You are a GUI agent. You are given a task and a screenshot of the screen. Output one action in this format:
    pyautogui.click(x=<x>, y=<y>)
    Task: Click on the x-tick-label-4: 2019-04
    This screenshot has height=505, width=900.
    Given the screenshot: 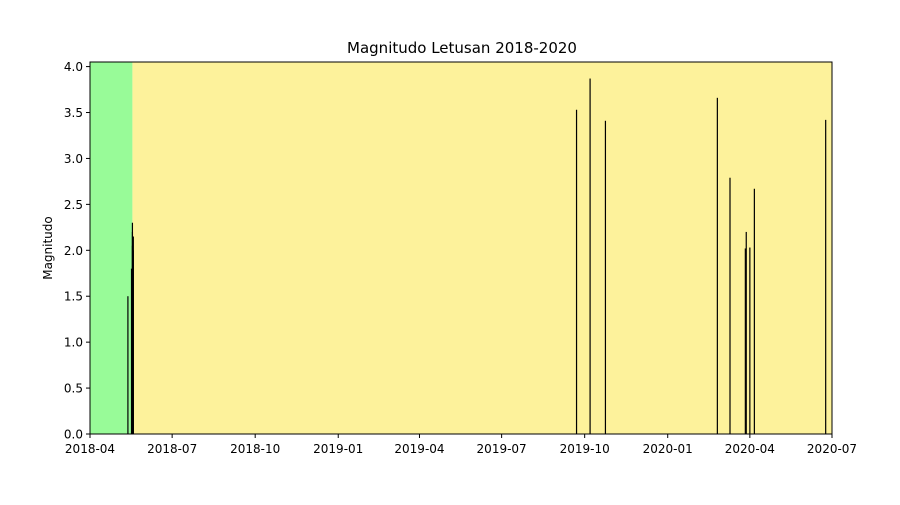 What is the action you would take?
    pyautogui.click(x=419, y=449)
    